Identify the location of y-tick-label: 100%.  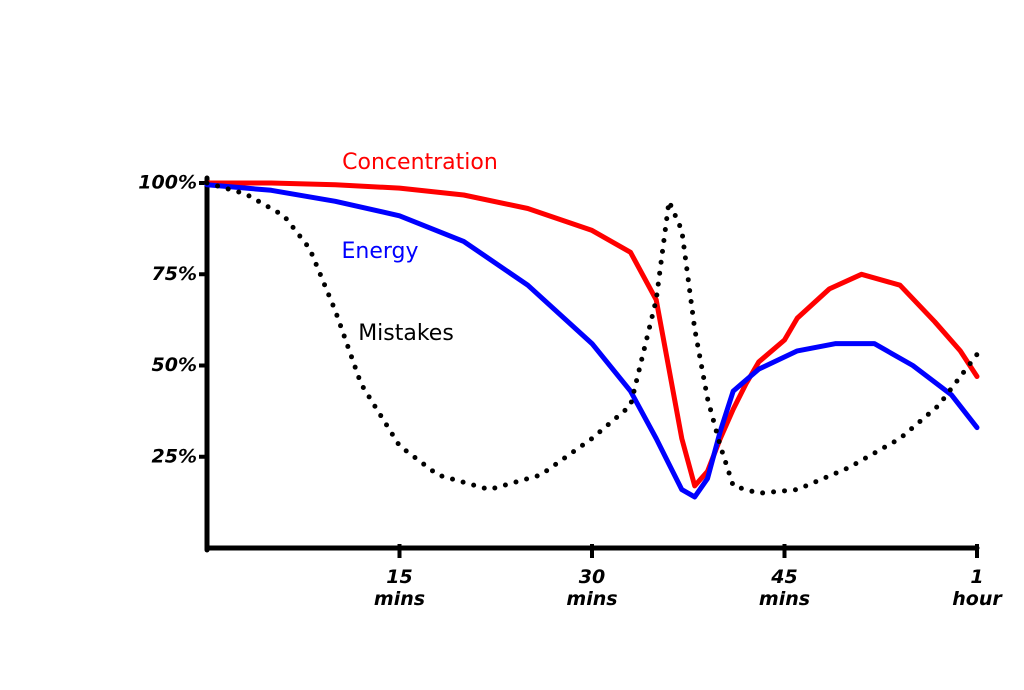
(167, 183).